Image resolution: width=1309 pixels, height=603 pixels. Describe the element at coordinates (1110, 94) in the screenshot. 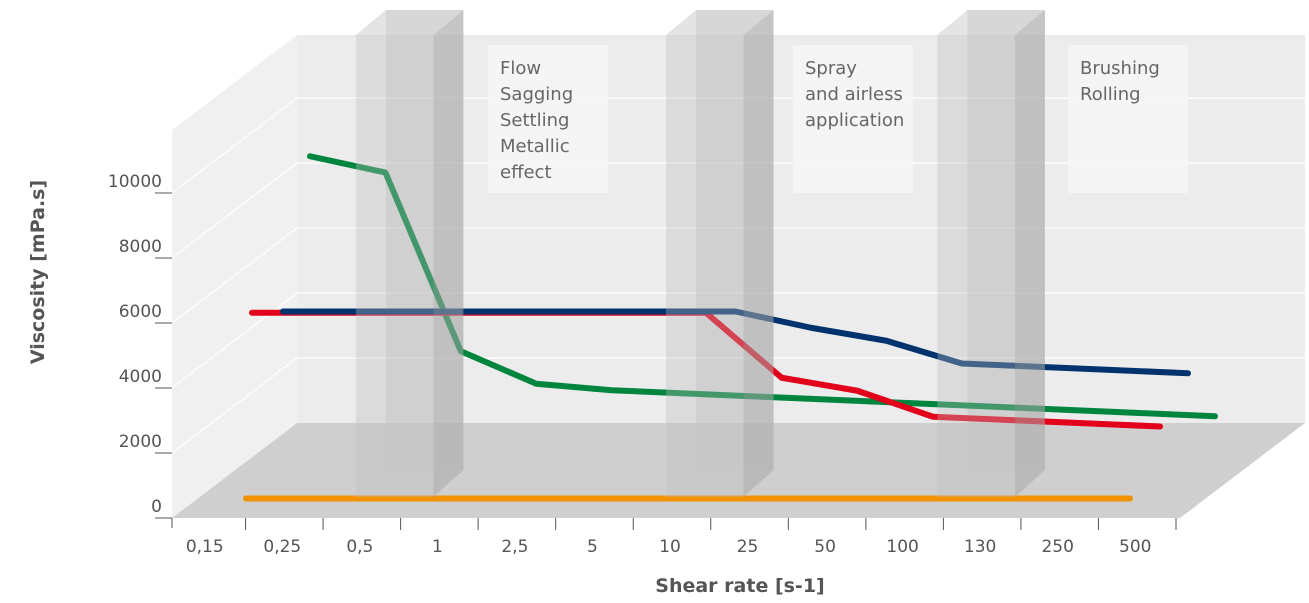

I see `annotation-line: Rolling` at that location.